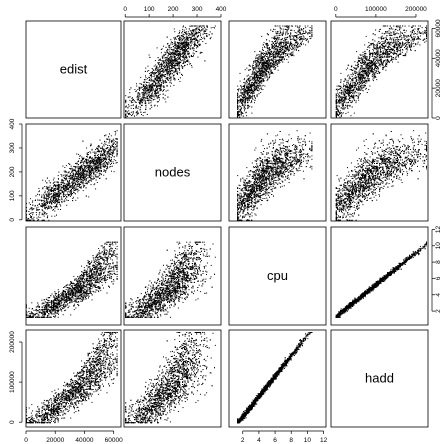 The height and width of the screenshot is (444, 441). I want to click on panel-frame, so click(73, 69).